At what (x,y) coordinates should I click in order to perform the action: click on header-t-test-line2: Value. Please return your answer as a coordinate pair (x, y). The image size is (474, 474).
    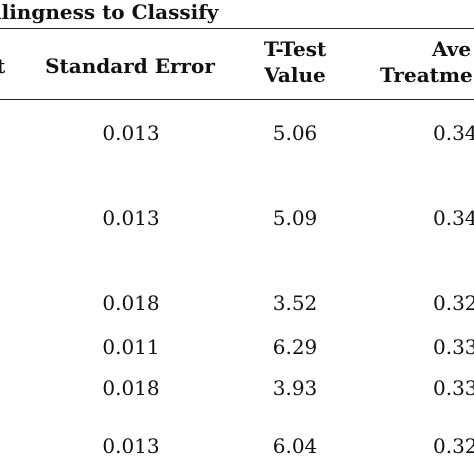
    Looking at the image, I should click on (295, 75).